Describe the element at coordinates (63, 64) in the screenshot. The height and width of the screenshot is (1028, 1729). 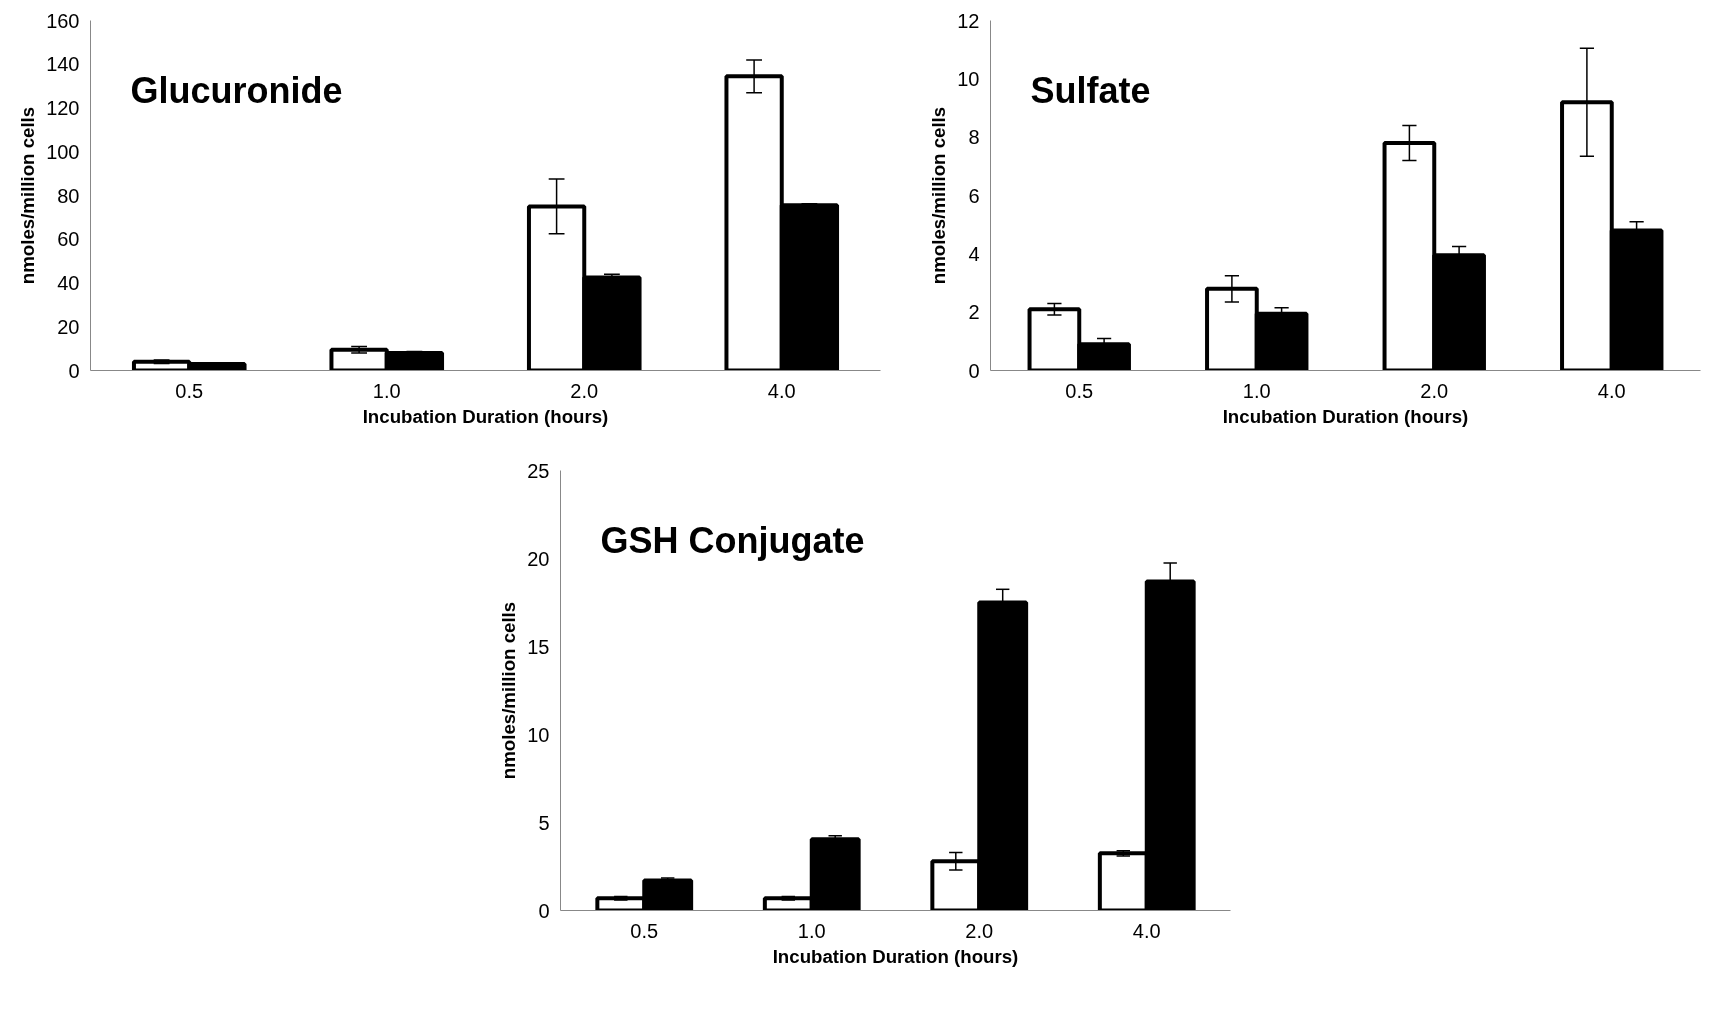
I see `y-tick-label: 140` at that location.